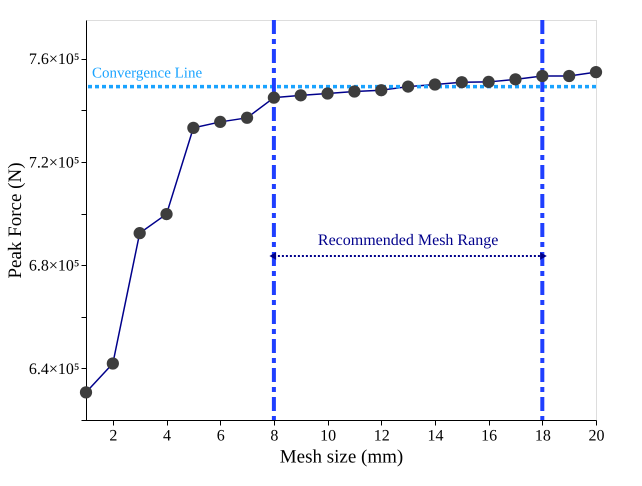  Describe the element at coordinates (489, 436) in the screenshot. I see `x-tick-label: 16` at that location.